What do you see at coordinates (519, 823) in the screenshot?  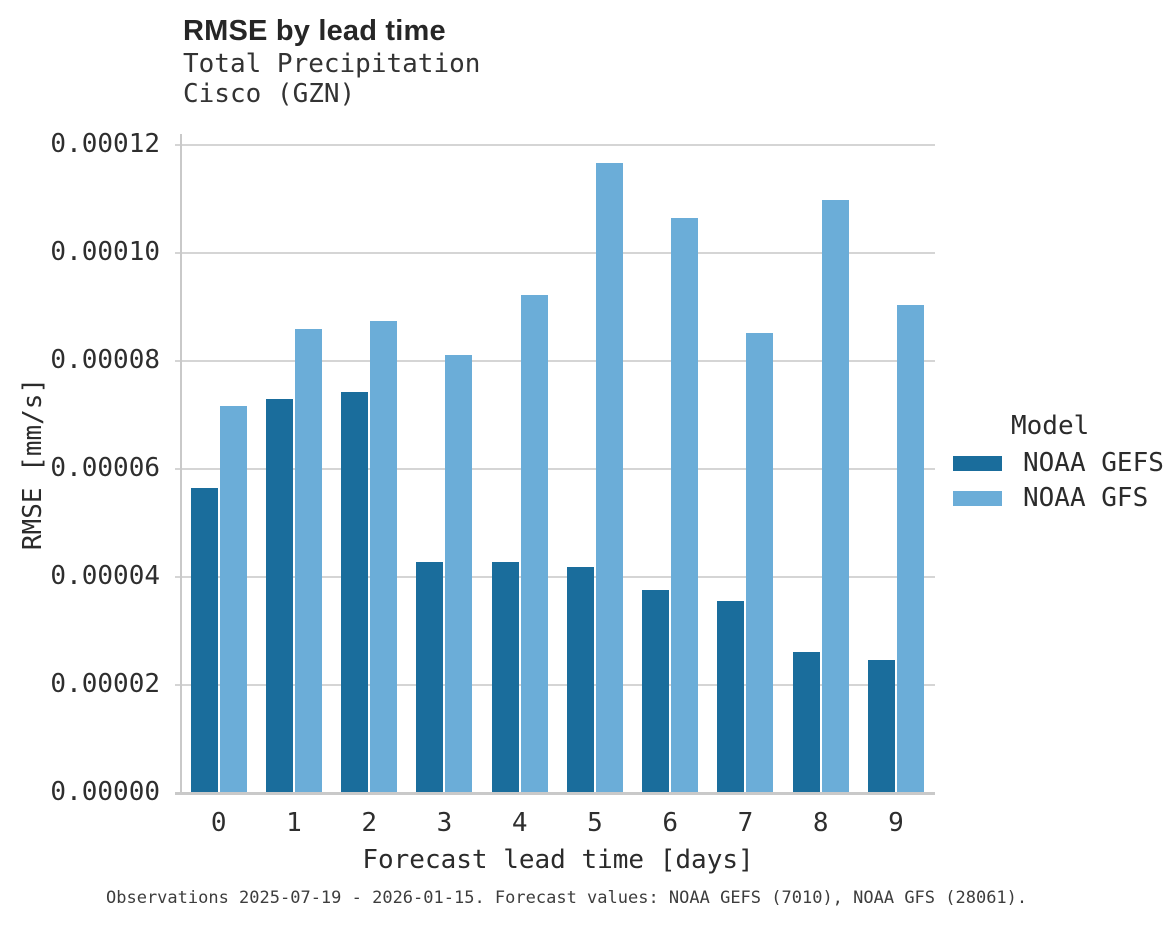 I see `x-tick-label-4: 4` at bounding box center [519, 823].